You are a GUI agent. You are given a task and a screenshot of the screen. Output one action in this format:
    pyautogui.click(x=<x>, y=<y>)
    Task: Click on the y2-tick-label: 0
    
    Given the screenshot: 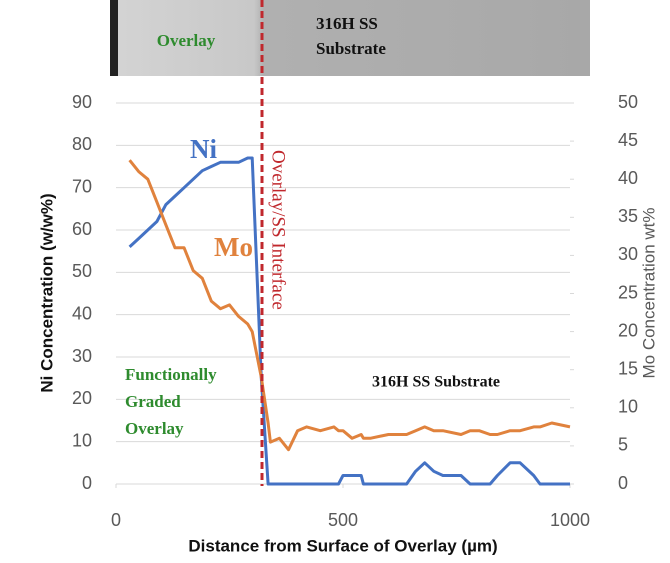 What is the action you would take?
    pyautogui.click(x=623, y=483)
    